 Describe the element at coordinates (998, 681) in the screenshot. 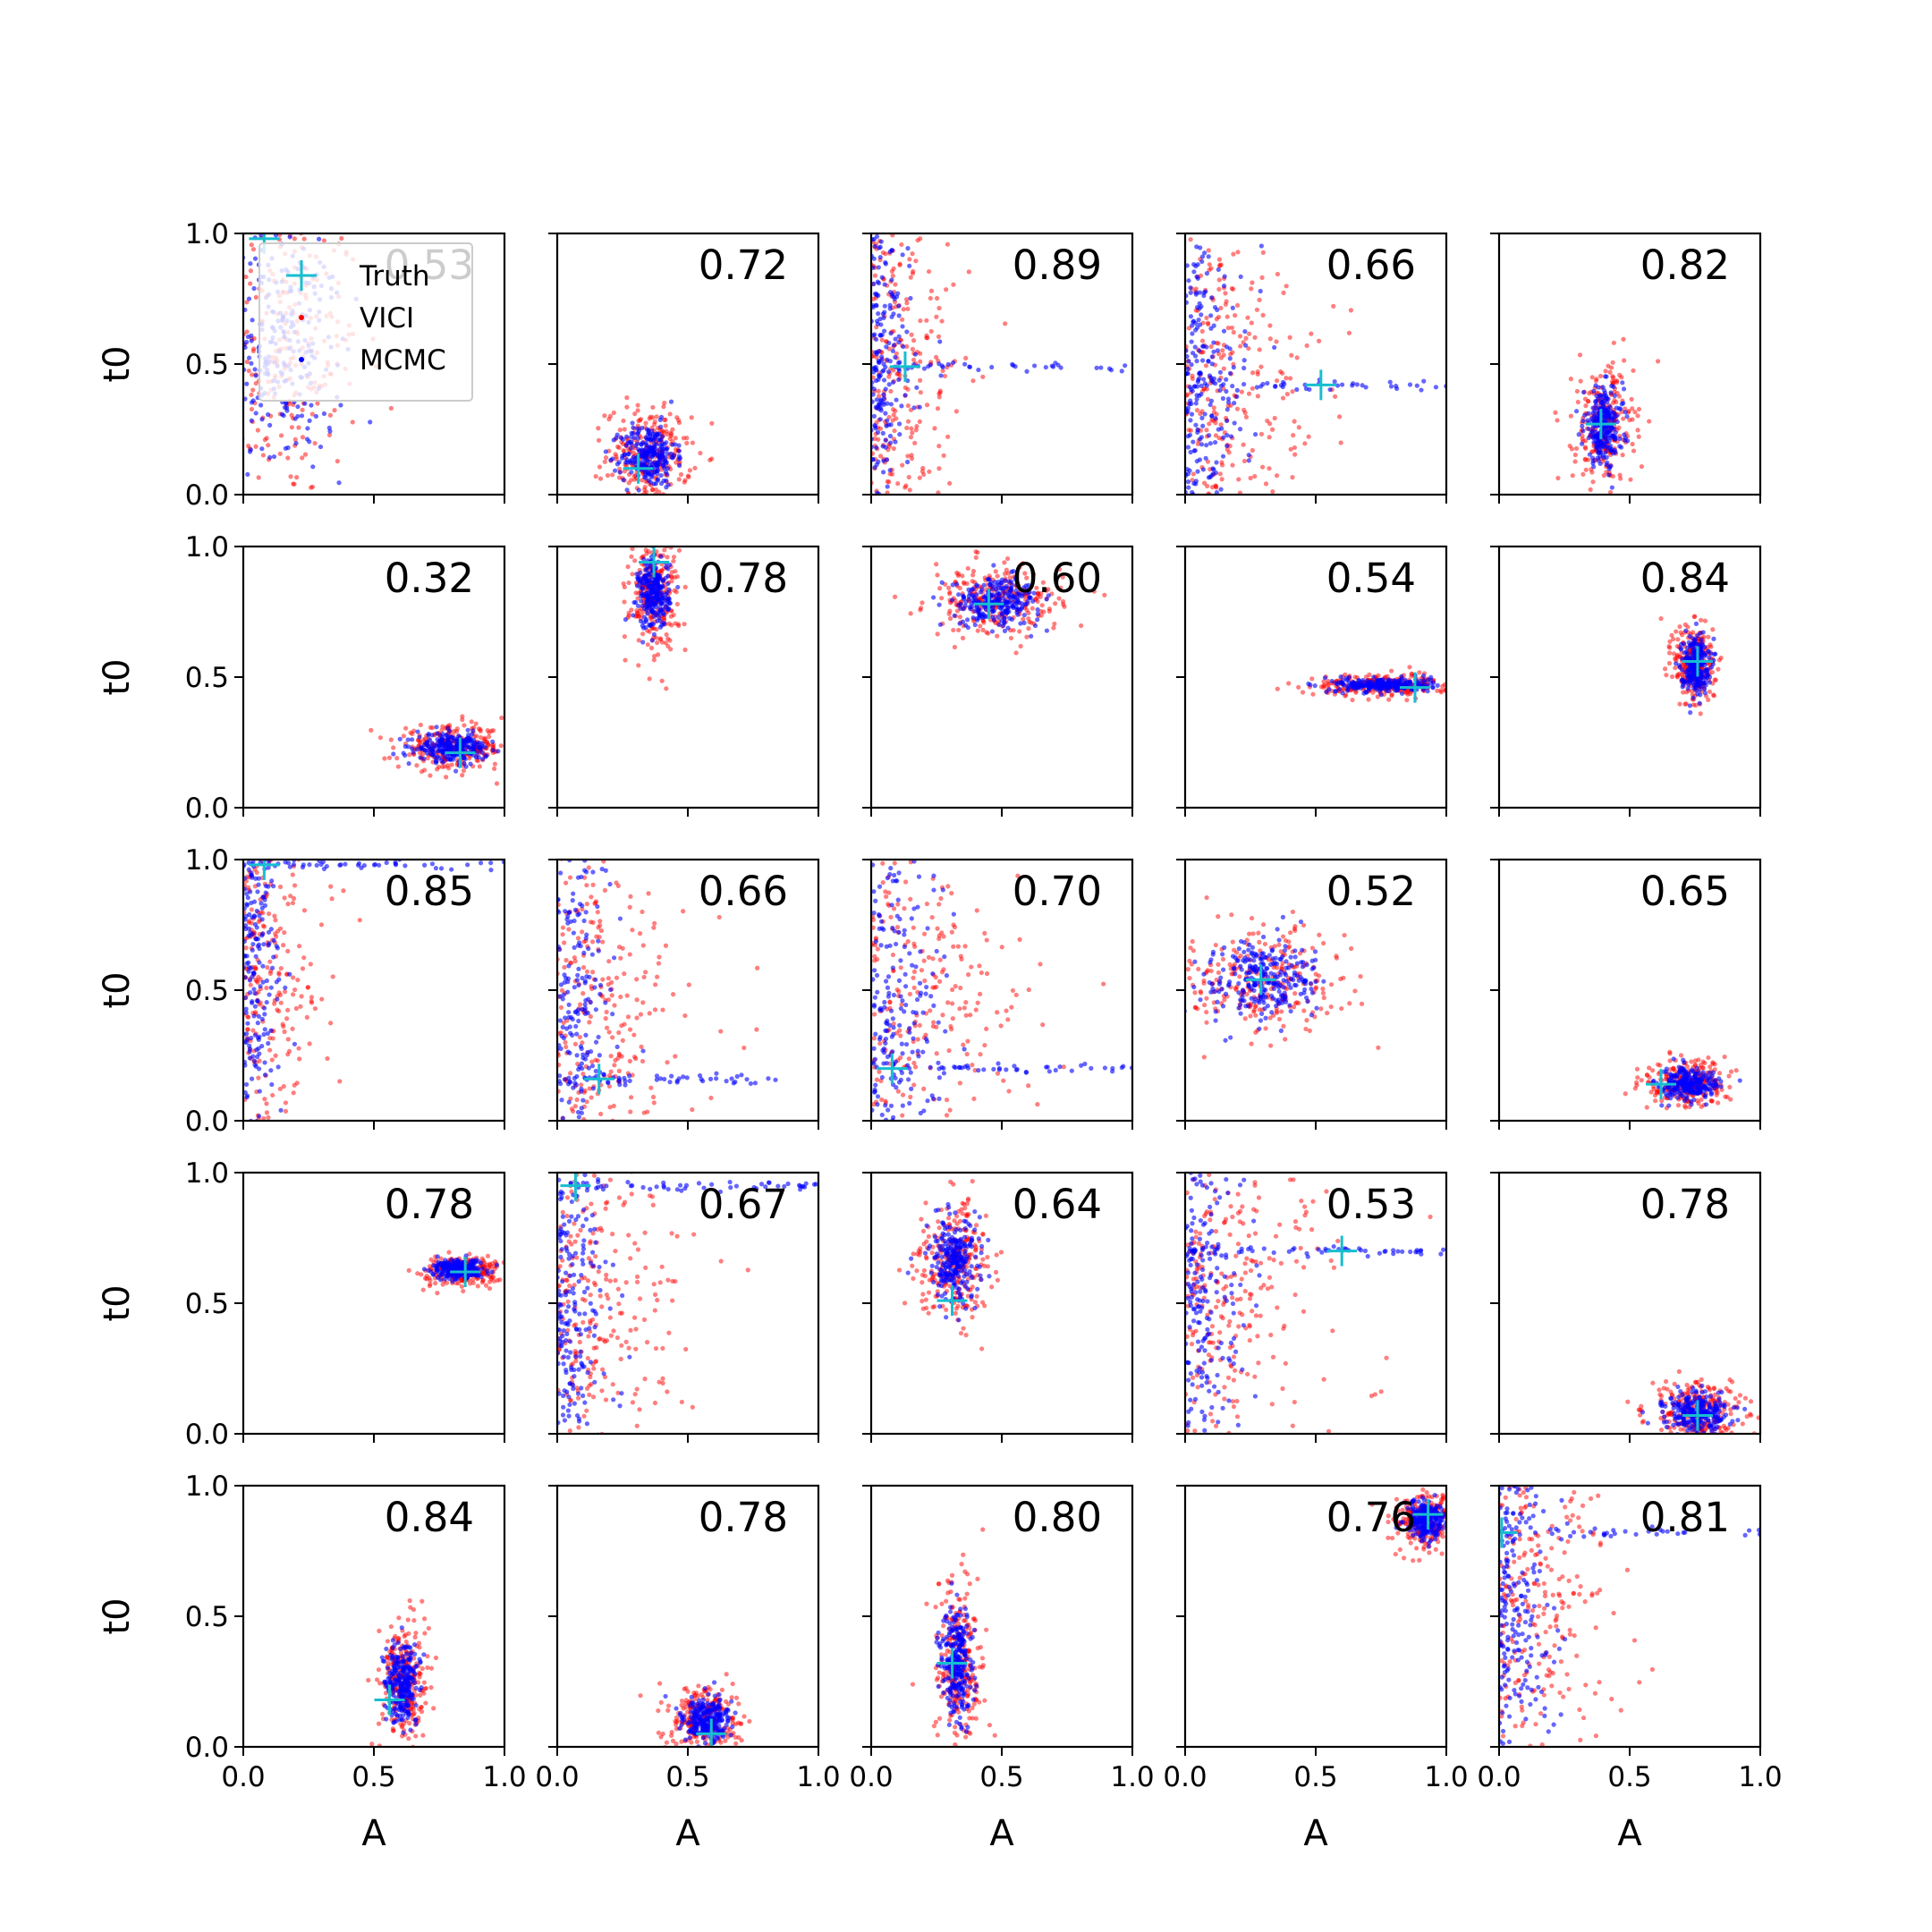

I see `subplot-8: 0.60` at that location.